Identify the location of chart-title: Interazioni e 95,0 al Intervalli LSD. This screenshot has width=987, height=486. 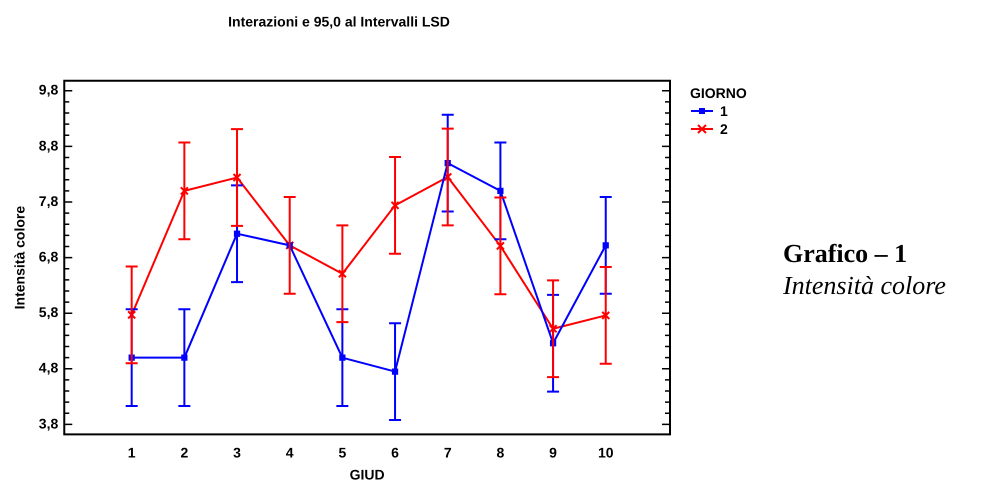
(339, 21).